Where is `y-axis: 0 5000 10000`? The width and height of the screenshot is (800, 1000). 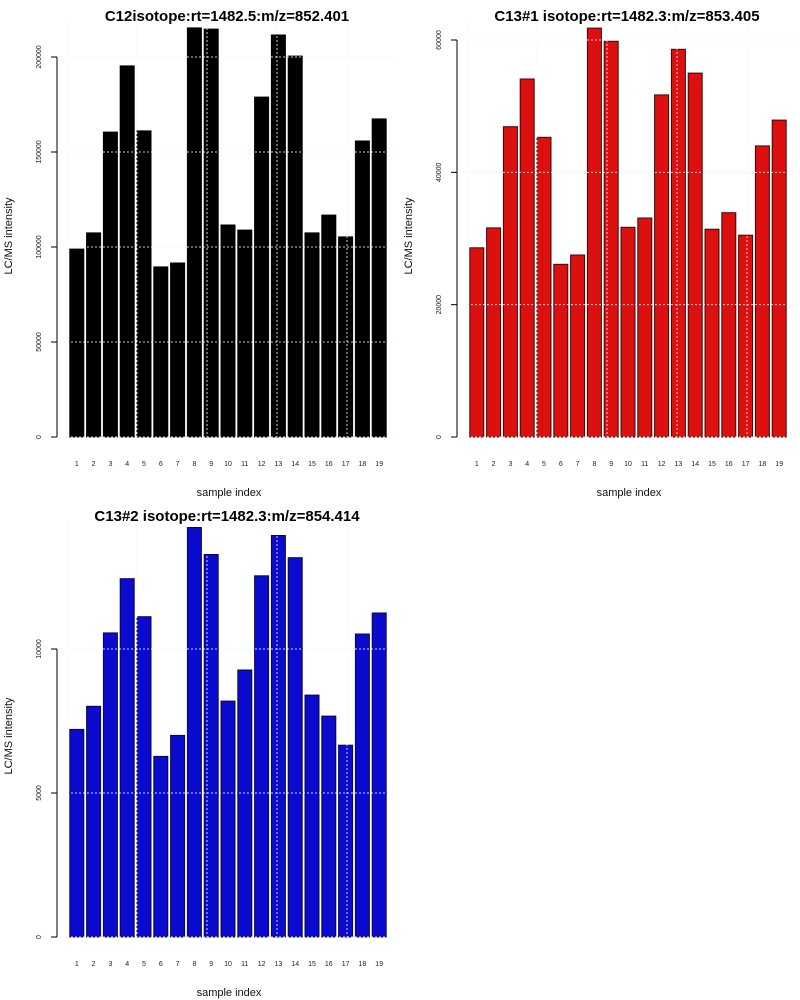
y-axis: 0 5000 10000 is located at coordinates (47, 789).